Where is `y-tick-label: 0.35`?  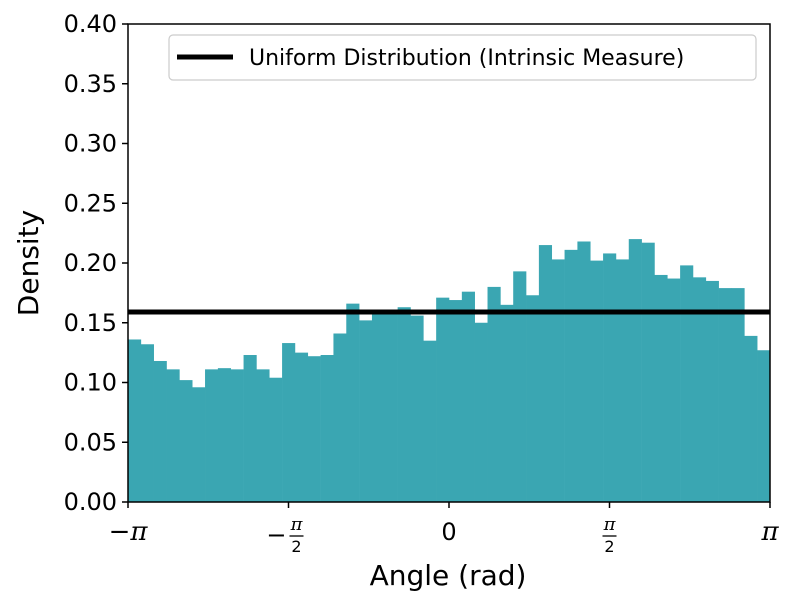
y-tick-label: 0.35 is located at coordinates (90, 84).